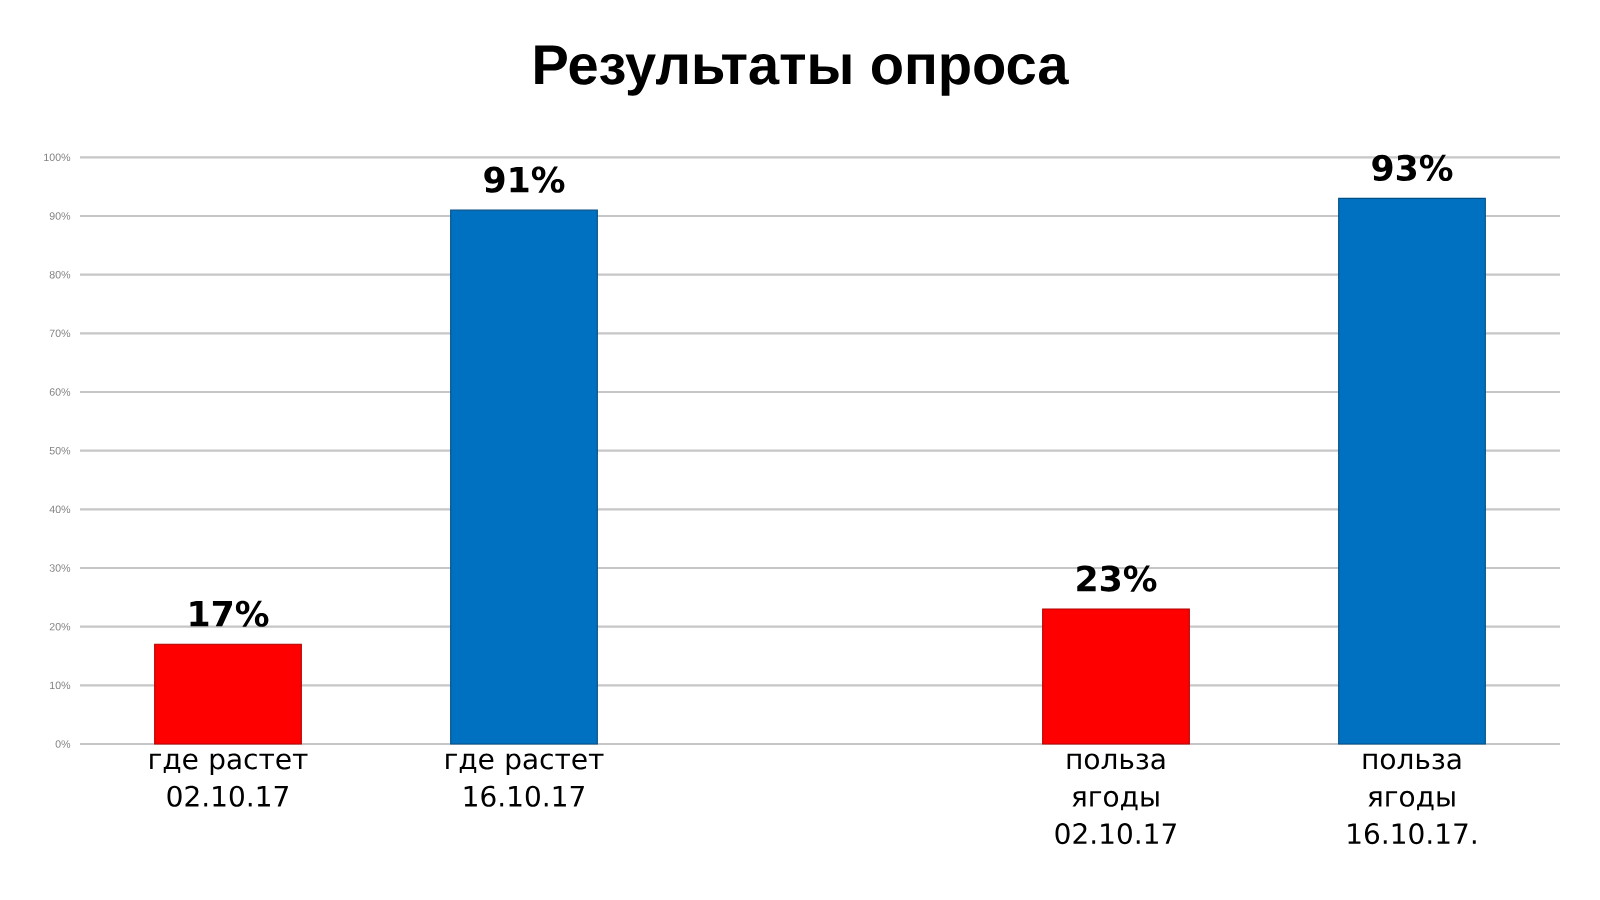  I want to click on x-tick-label: польза ягоды 02.10.17, so click(1115, 799).